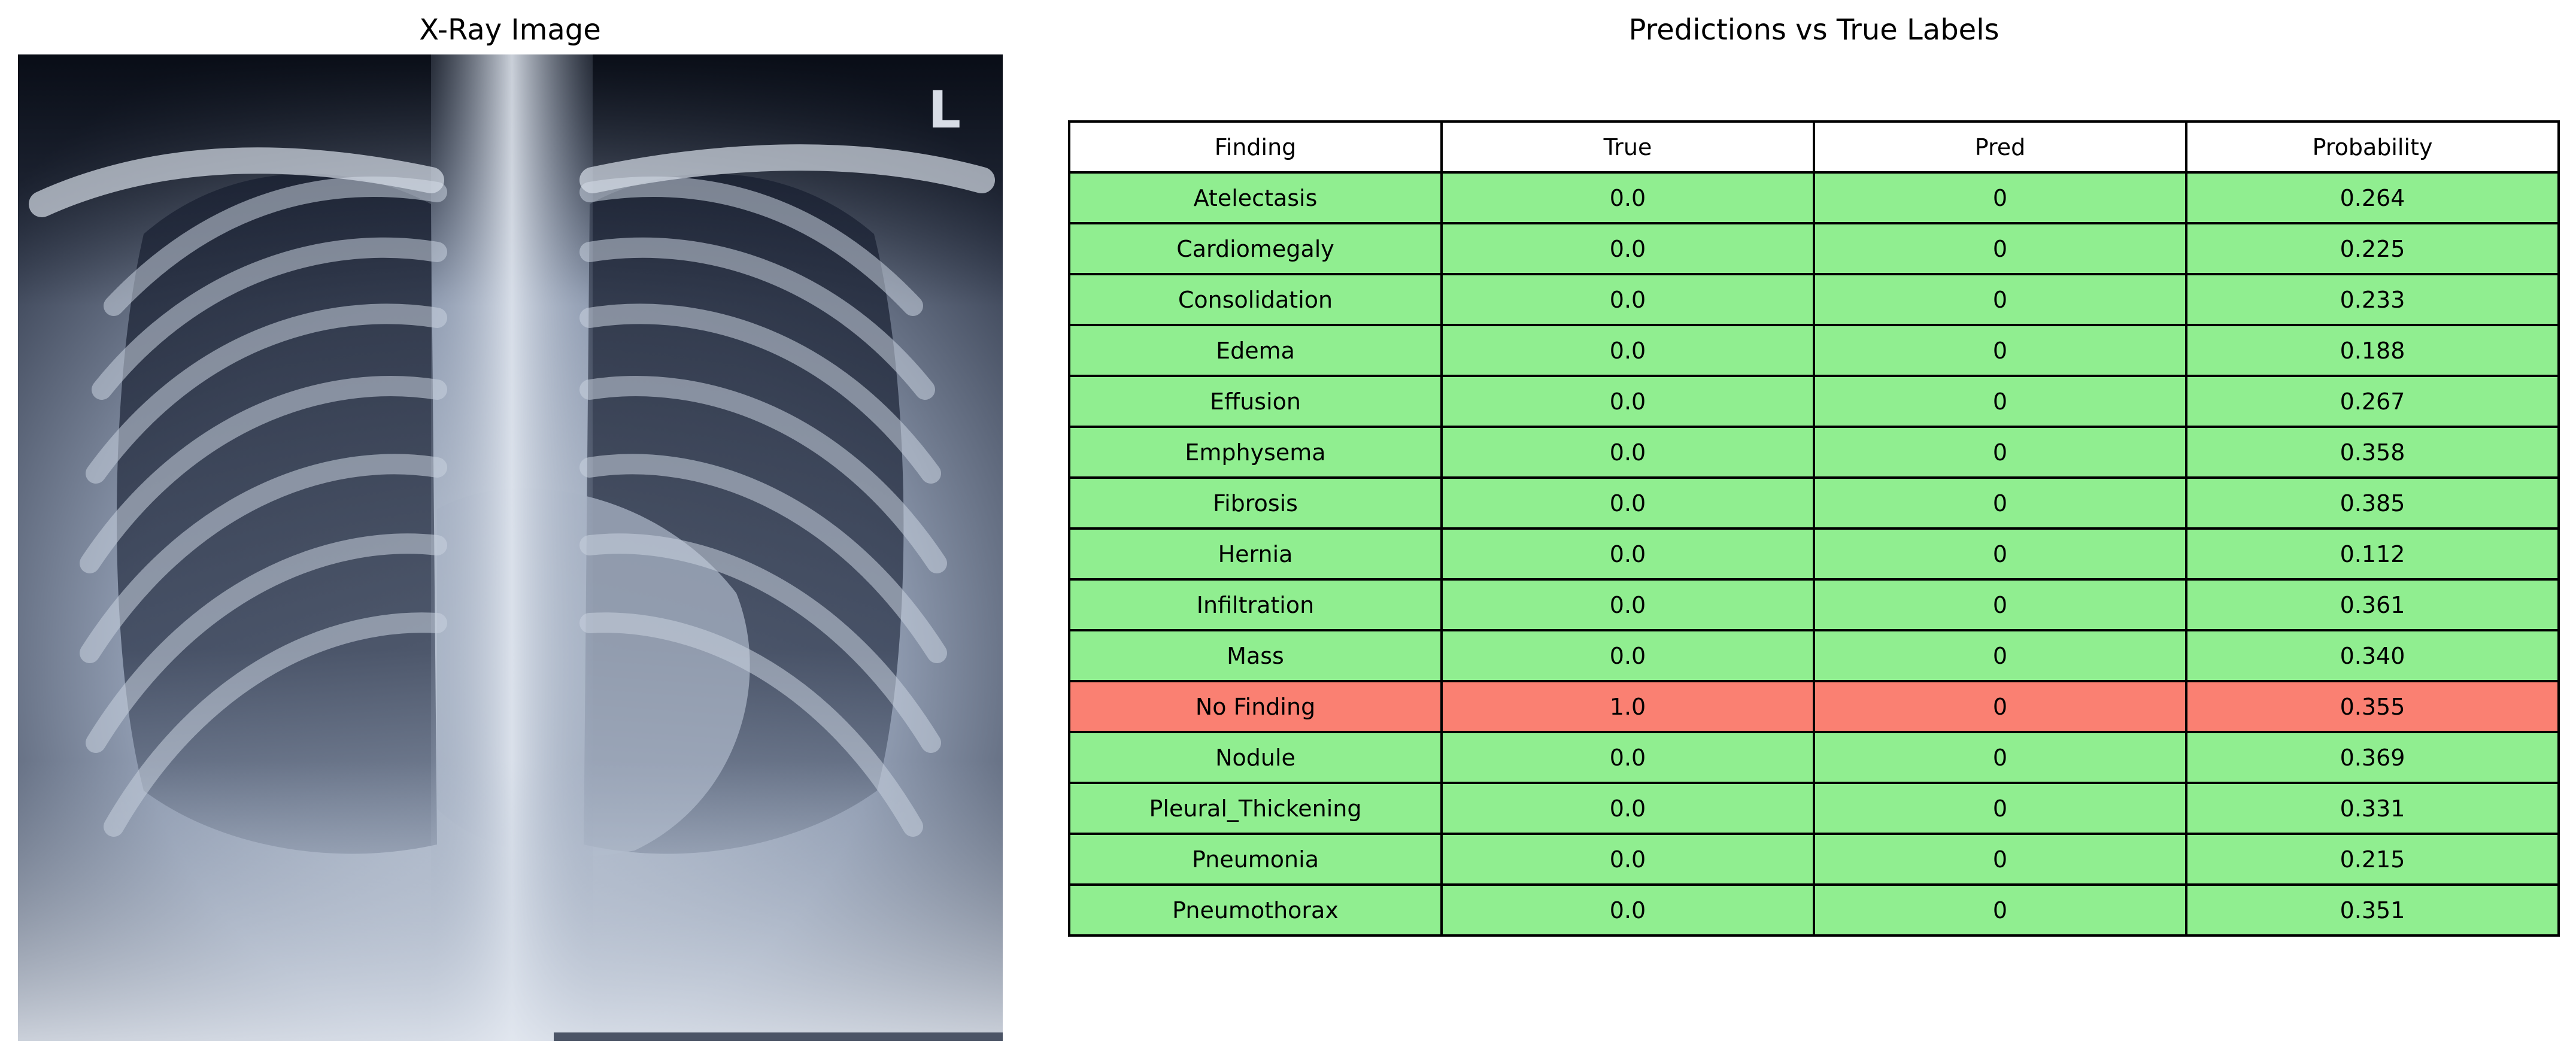 The height and width of the screenshot is (1057, 2576). I want to click on cell-probability: 0.358, so click(2372, 452).